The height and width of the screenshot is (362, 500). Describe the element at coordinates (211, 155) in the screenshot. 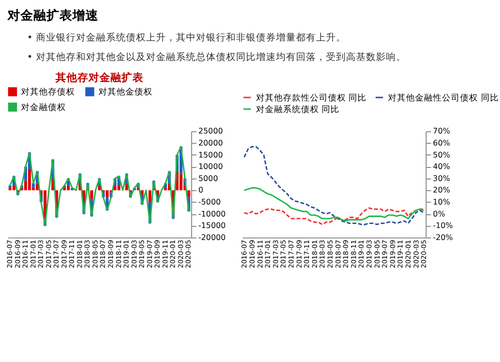

I see `y-tick-label: 15000` at that location.